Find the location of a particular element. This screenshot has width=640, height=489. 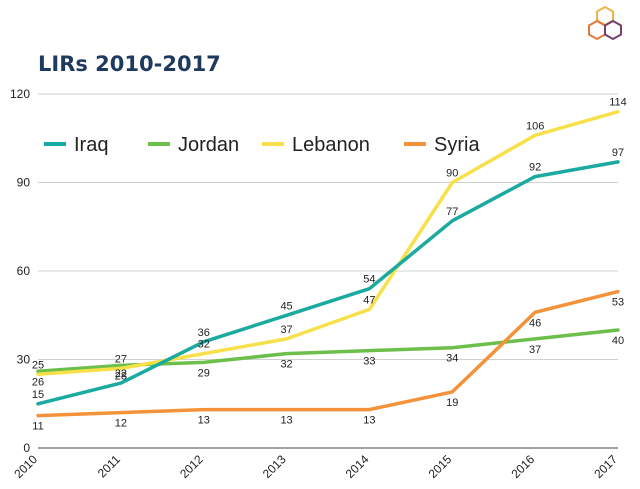

data-label-jordan: 33 is located at coordinates (369, 362).